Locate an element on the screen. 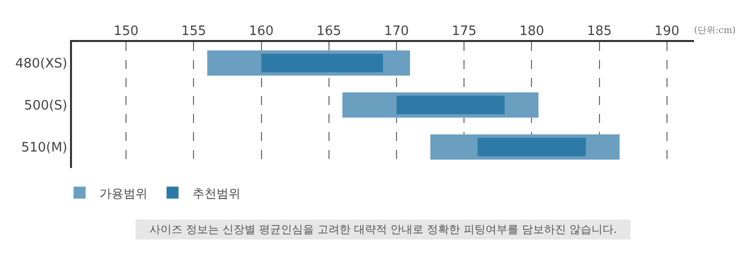 The width and height of the screenshot is (746, 269). text: (단위:cm) is located at coordinates (715, 31).